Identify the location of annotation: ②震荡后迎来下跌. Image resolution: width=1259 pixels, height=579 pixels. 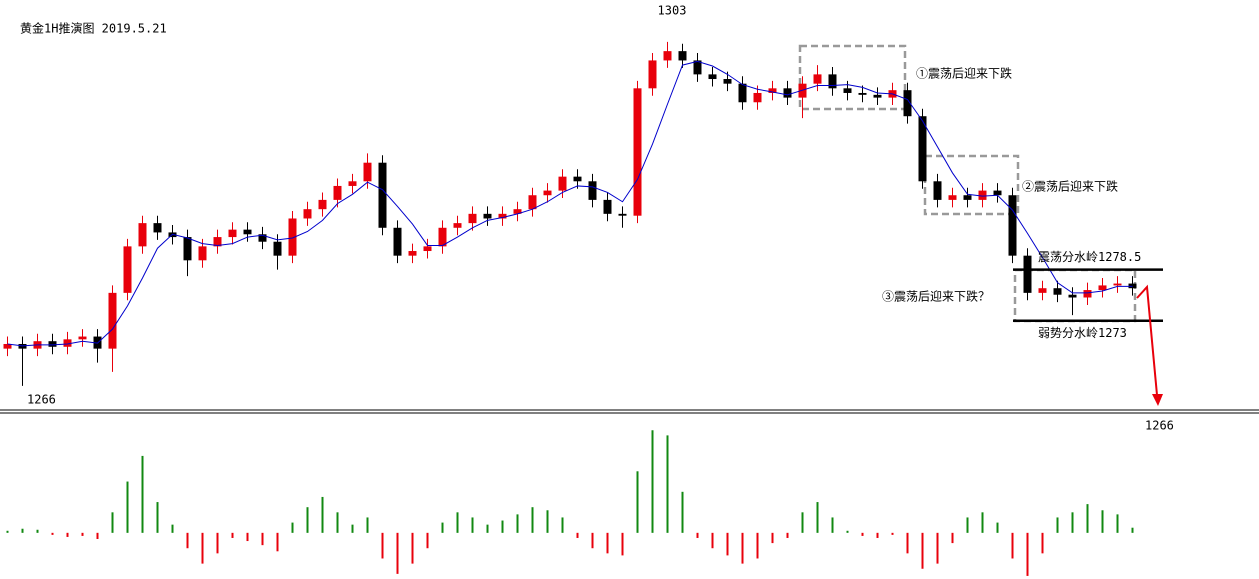
(1070, 186).